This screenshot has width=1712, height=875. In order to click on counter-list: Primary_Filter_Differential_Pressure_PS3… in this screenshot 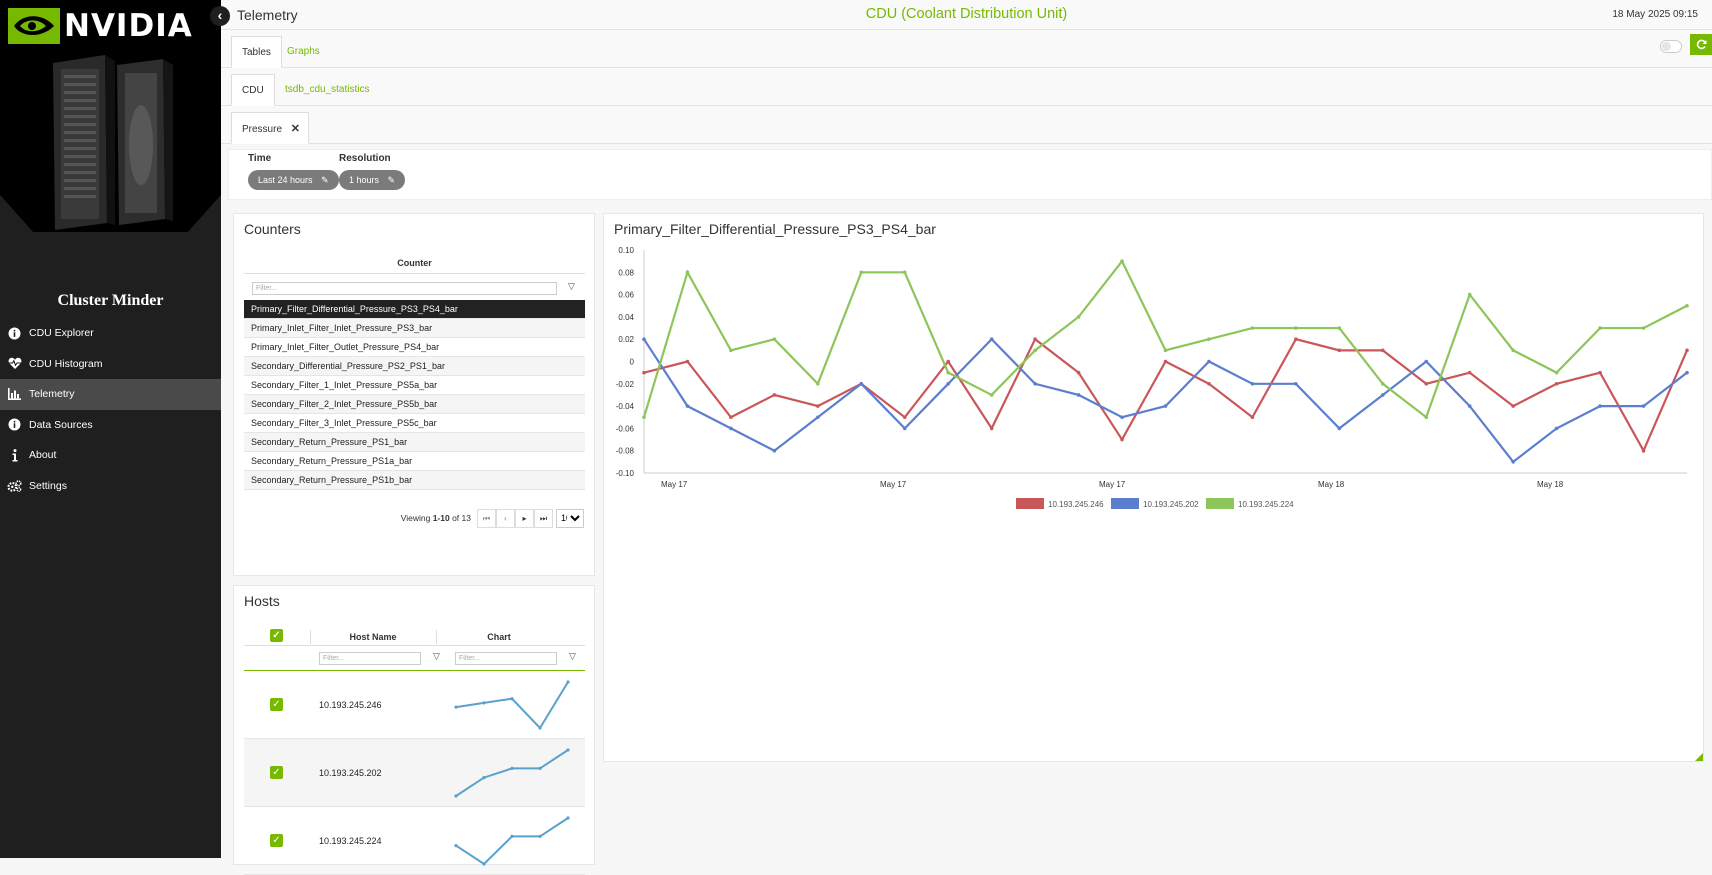, I will do `click(414, 395)`.